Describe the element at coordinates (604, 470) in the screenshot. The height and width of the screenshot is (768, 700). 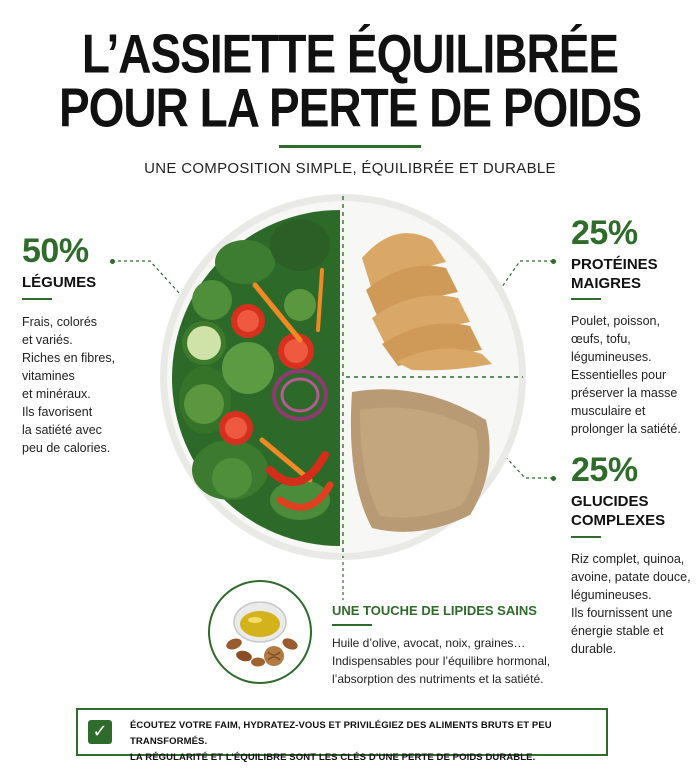
I see `carbs-percent: 25%` at that location.